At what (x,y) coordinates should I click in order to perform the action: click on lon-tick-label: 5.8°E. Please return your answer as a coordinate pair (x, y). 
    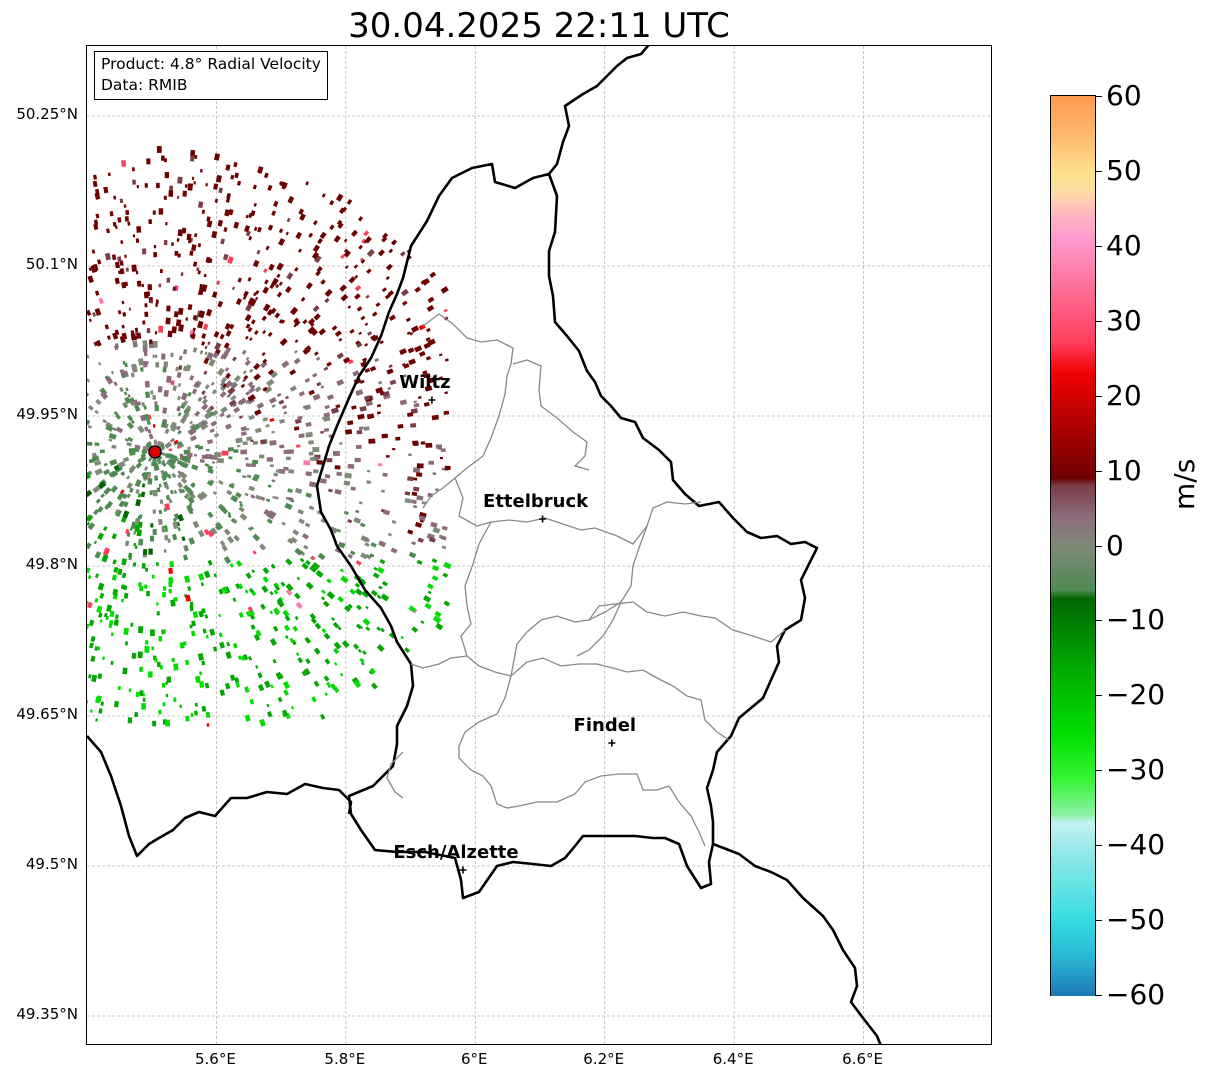
    Looking at the image, I should click on (345, 1059).